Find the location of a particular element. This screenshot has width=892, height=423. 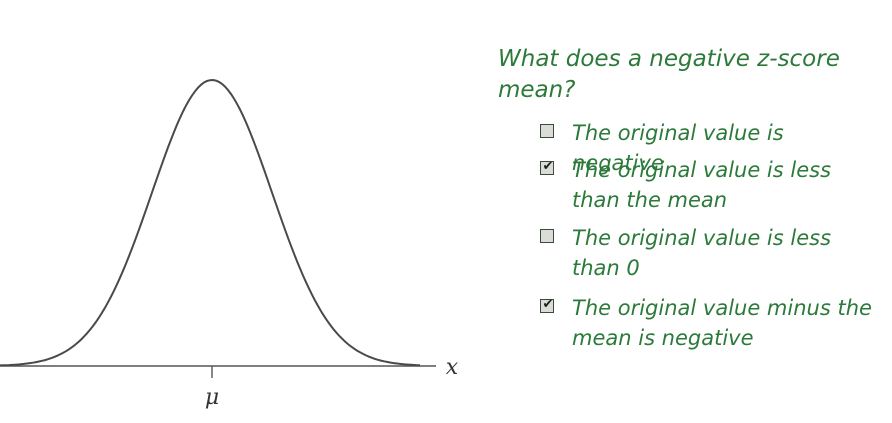

option-3: The original value is less than 0 is located at coordinates (706, 253).